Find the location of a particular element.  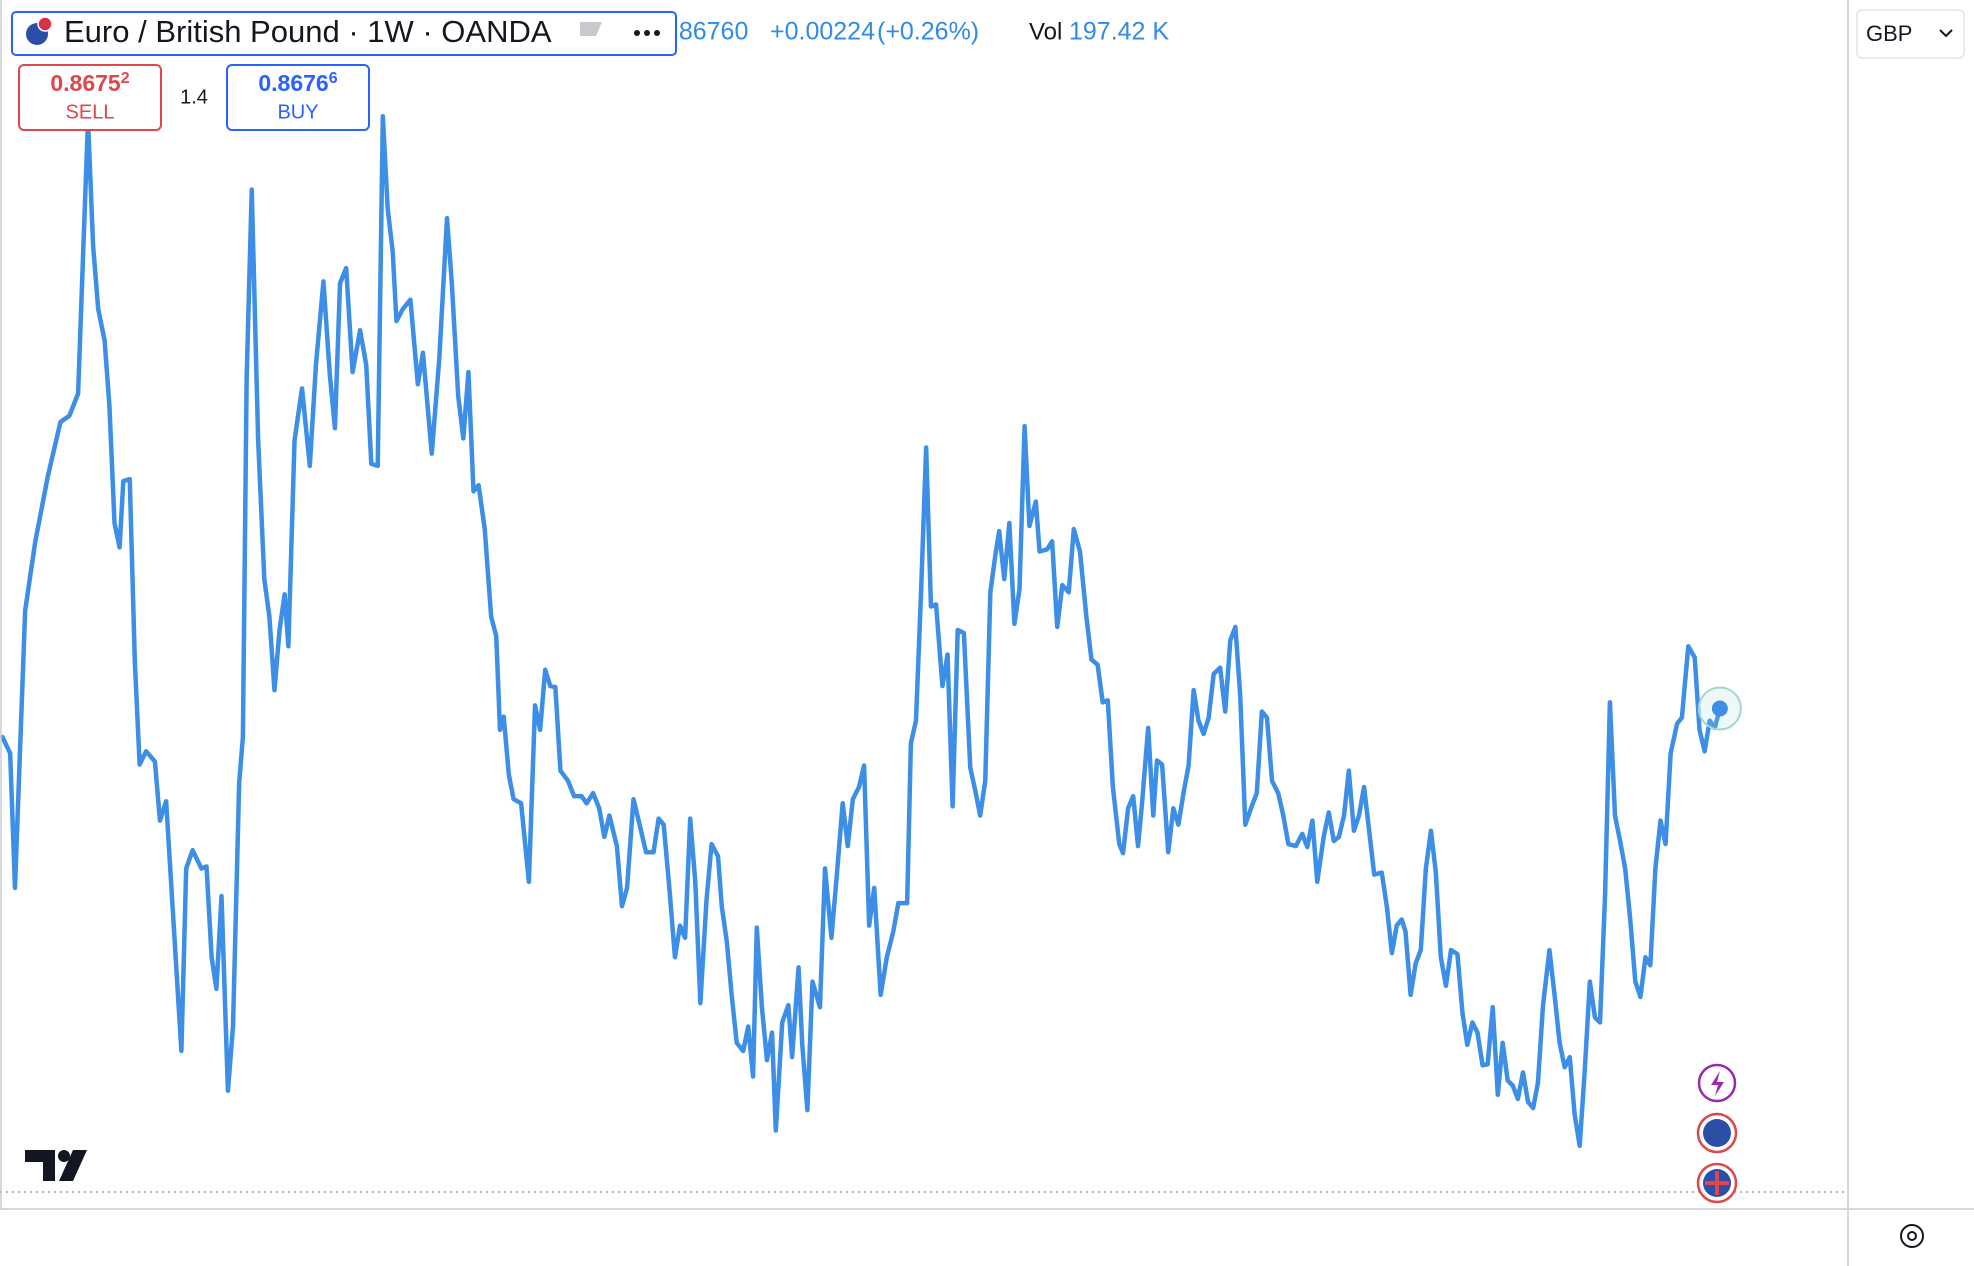

symbol-icon-secondary is located at coordinates (45, 24).